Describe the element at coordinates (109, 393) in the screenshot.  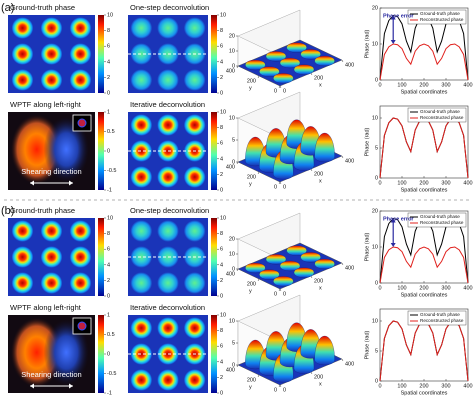
I see `colorbar-tick-label: -1` at that location.